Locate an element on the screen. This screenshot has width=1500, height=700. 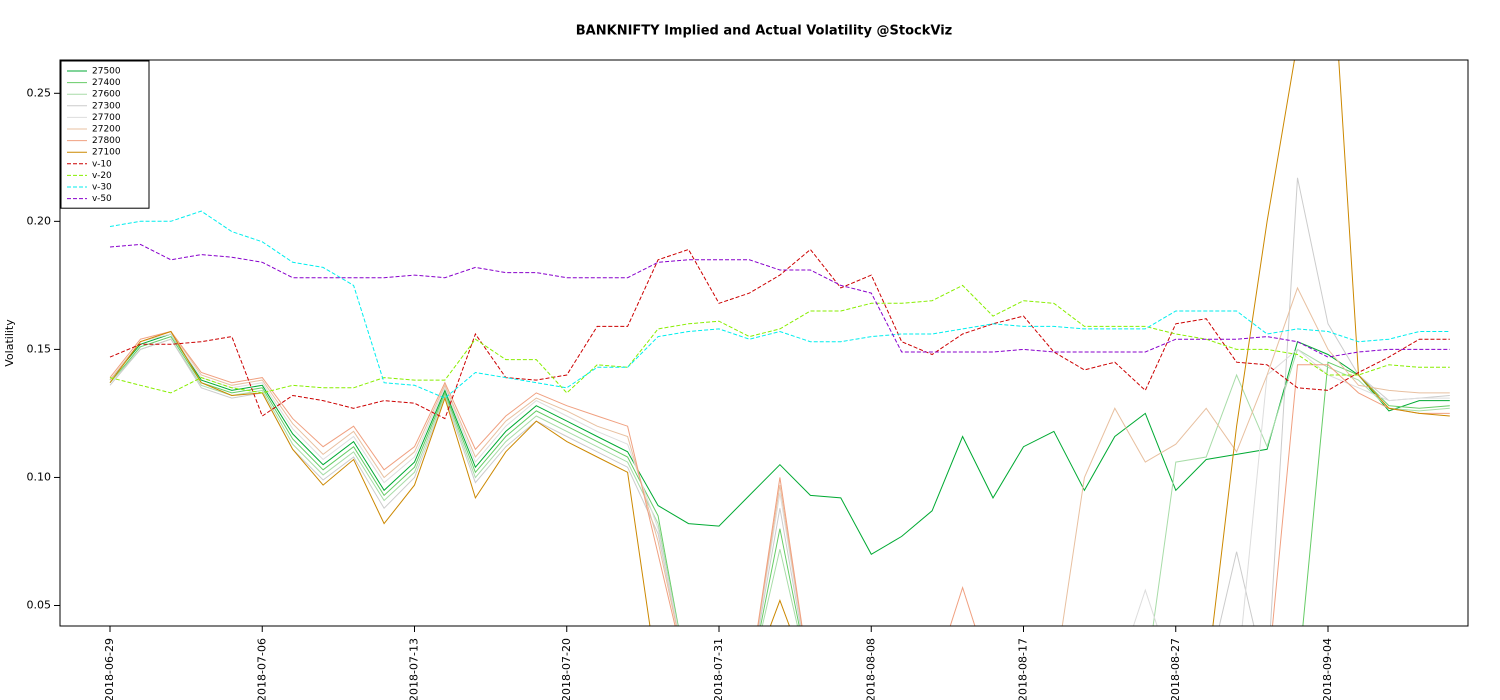
legend-label: v-30 is located at coordinates (102, 188).